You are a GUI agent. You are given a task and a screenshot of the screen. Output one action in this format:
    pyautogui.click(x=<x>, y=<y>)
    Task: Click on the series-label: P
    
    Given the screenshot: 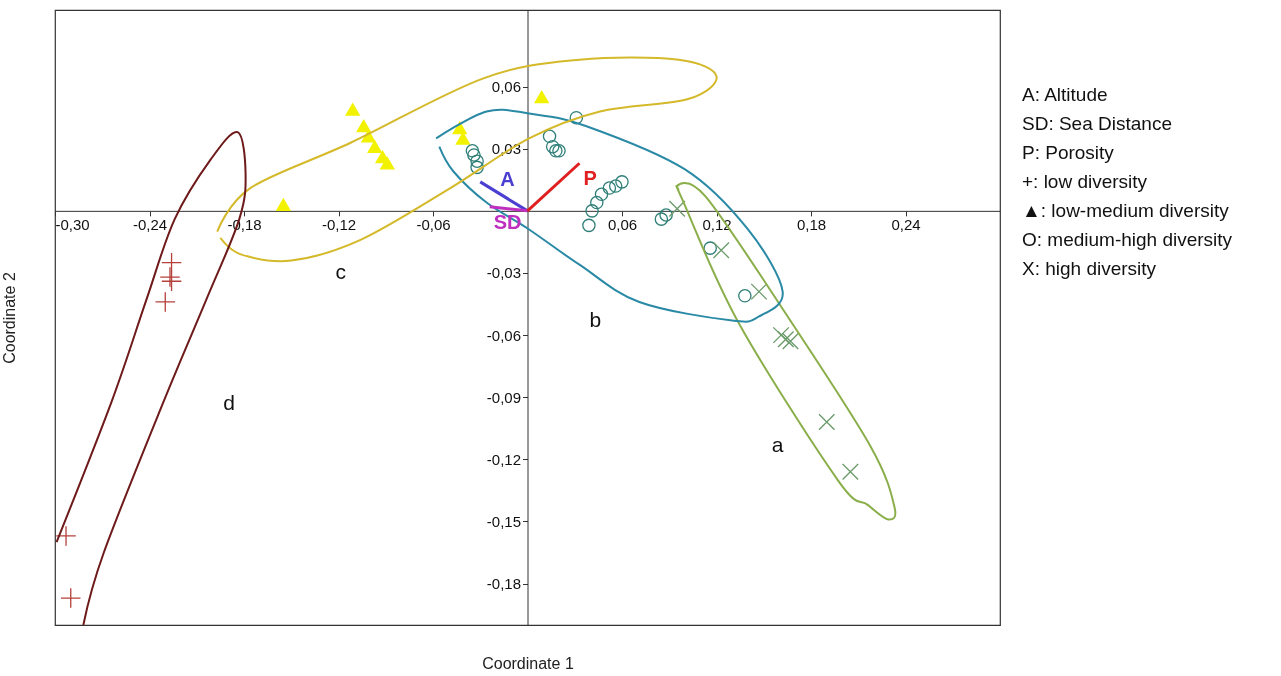 What is the action you would take?
    pyautogui.click(x=590, y=178)
    